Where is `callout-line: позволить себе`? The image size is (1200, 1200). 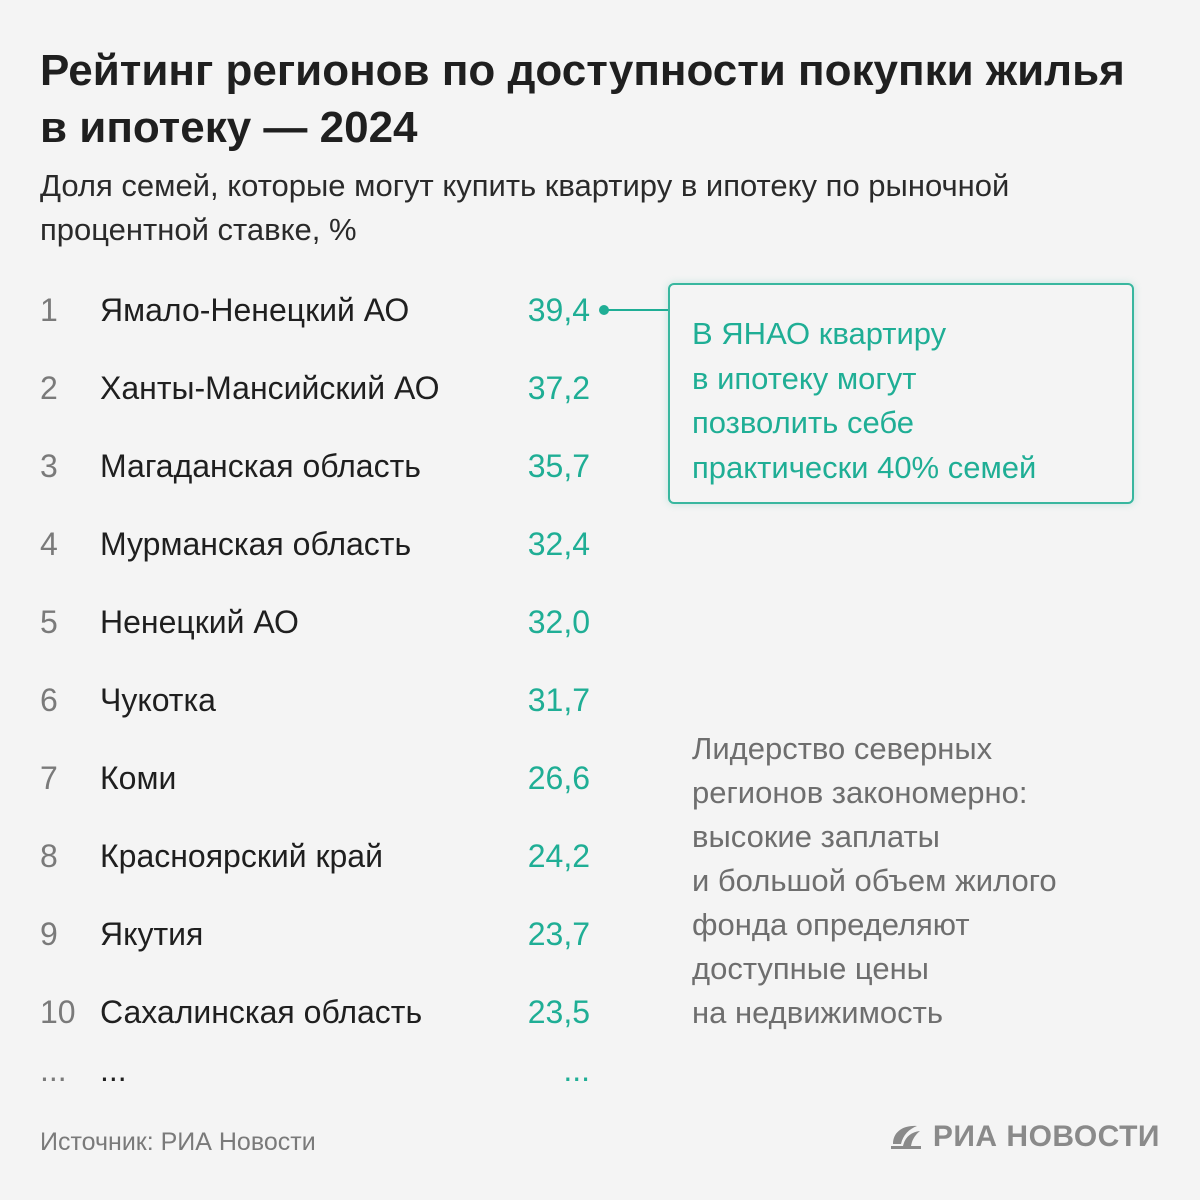 callout-line: позволить себе is located at coordinates (803, 422).